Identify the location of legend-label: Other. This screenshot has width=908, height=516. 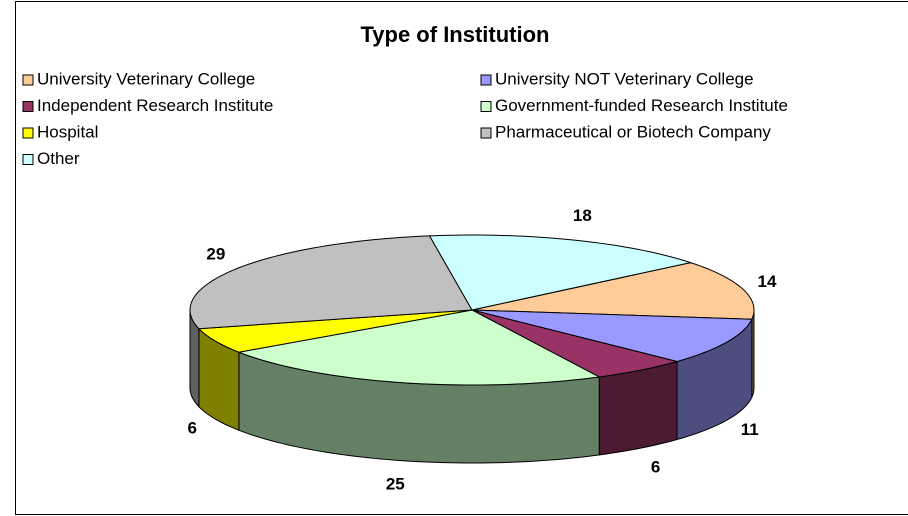
(58, 158).